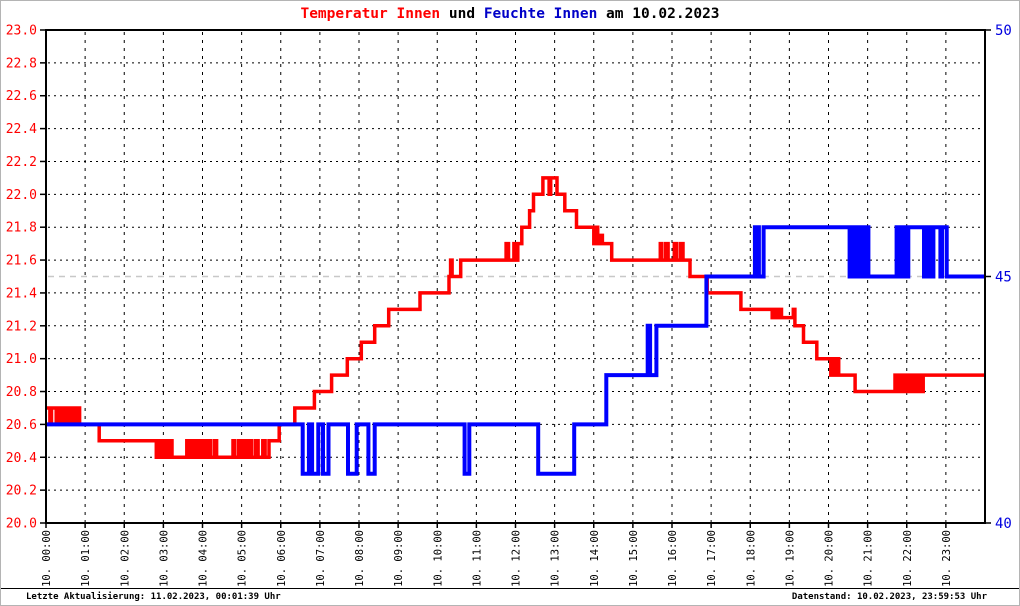 Image resolution: width=1020 pixels, height=606 pixels. Describe the element at coordinates (47, 558) in the screenshot. I see `x-tick-label: 10. 00:00` at that location.